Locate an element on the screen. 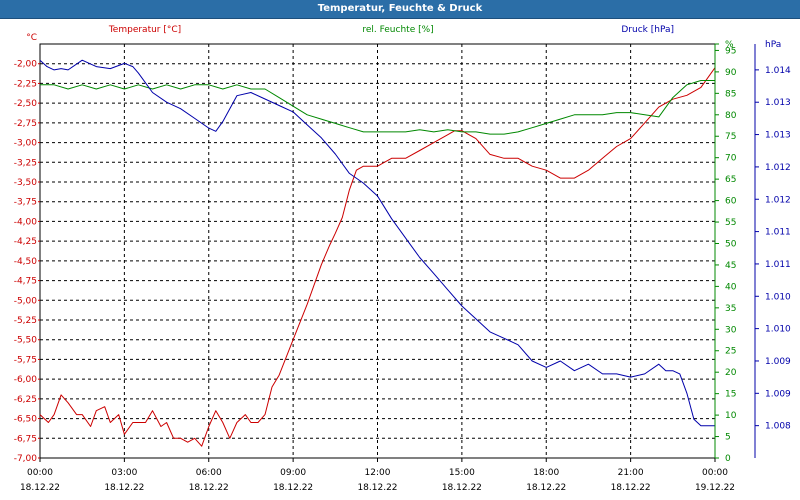  humidity-tick-label: 70 is located at coordinates (731, 159).